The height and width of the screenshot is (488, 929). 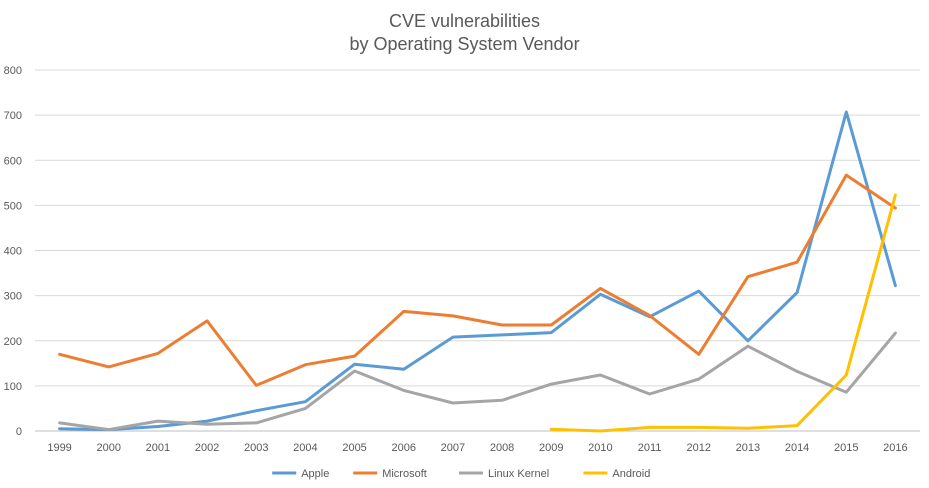 I want to click on x-tick-label: 2014, so click(x=797, y=448).